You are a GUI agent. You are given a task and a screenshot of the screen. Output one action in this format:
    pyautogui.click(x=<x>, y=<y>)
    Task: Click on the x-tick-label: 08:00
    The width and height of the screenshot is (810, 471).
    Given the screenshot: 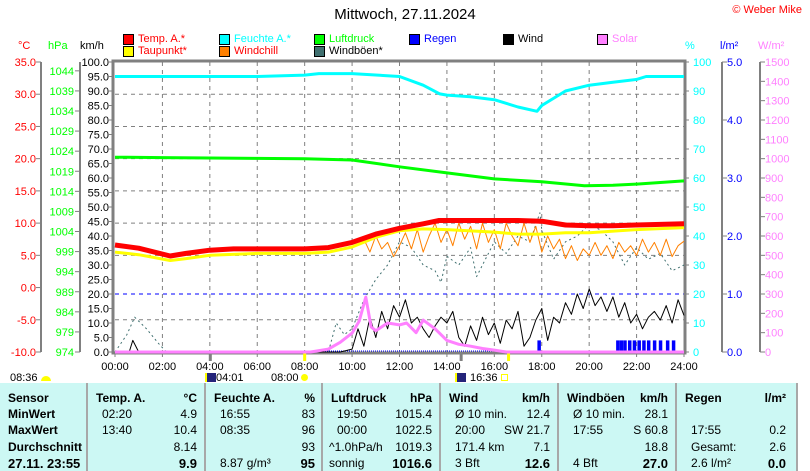 What is the action you would take?
    pyautogui.click(x=305, y=367)
    